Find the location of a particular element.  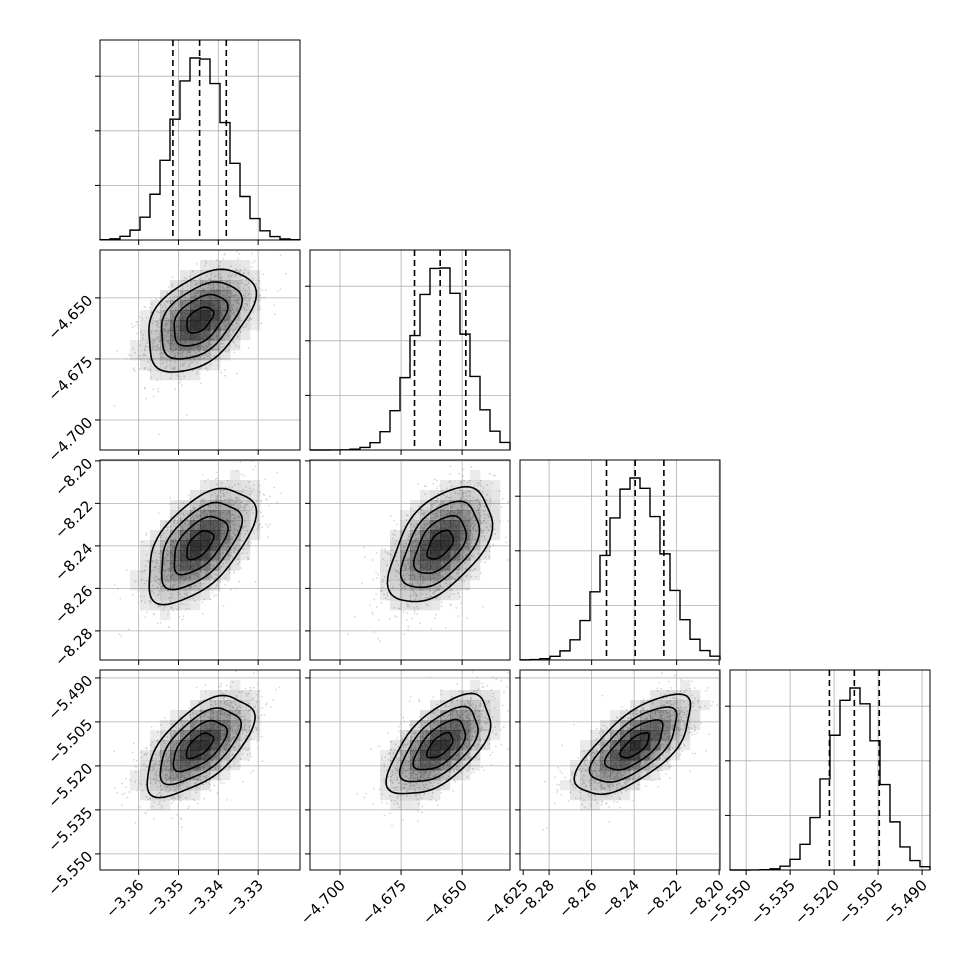

x-axis-0: −3.36−3.35−3.34−3.33 is located at coordinates (184, 895).